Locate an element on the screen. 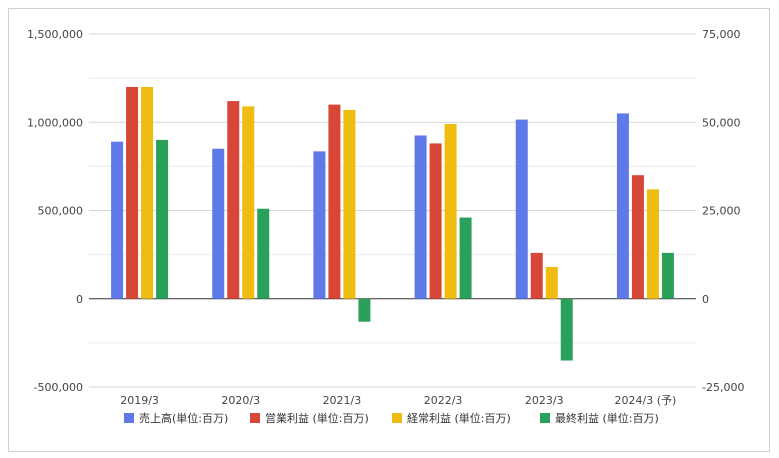 The image size is (779, 458). bar-2-2024-3---- is located at coordinates (637, 237).